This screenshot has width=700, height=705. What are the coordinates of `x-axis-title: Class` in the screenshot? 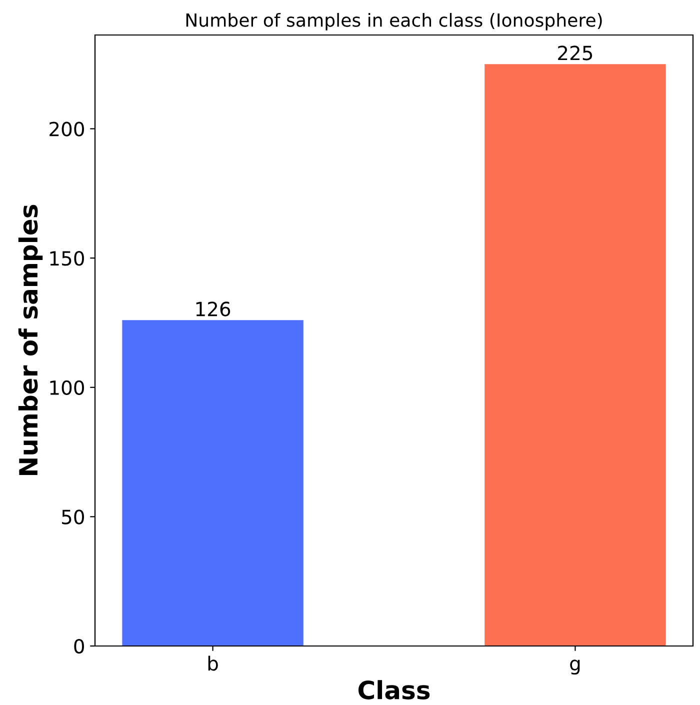 It's located at (394, 690).